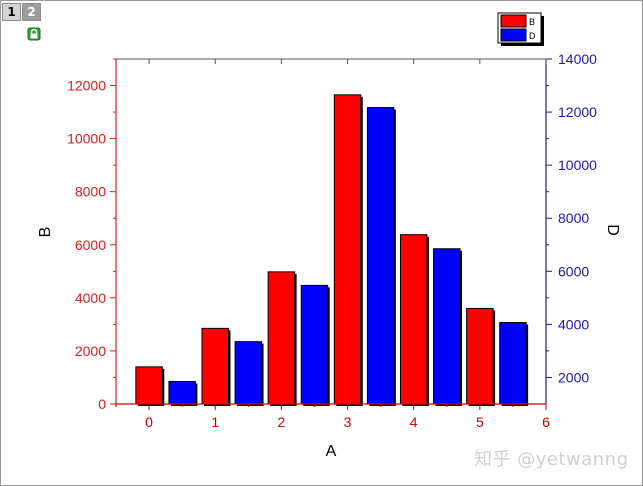 The width and height of the screenshot is (643, 486). Describe the element at coordinates (513, 35) in the screenshot. I see `legend-swatch-D` at that location.